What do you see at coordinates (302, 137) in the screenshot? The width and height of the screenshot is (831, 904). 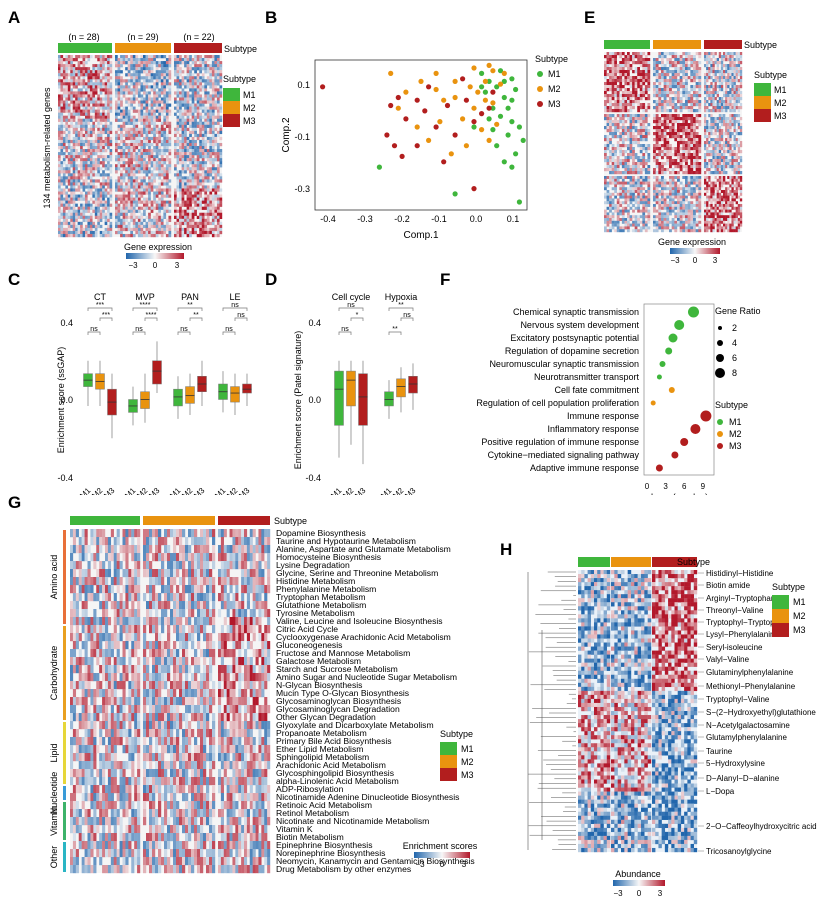 I see `y-tick: -0.1` at bounding box center [302, 137].